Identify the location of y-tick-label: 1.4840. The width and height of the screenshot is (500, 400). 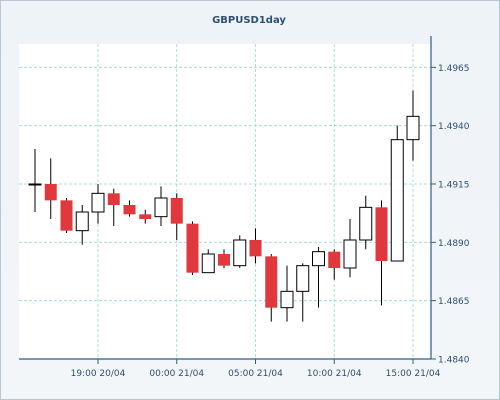
(454, 361).